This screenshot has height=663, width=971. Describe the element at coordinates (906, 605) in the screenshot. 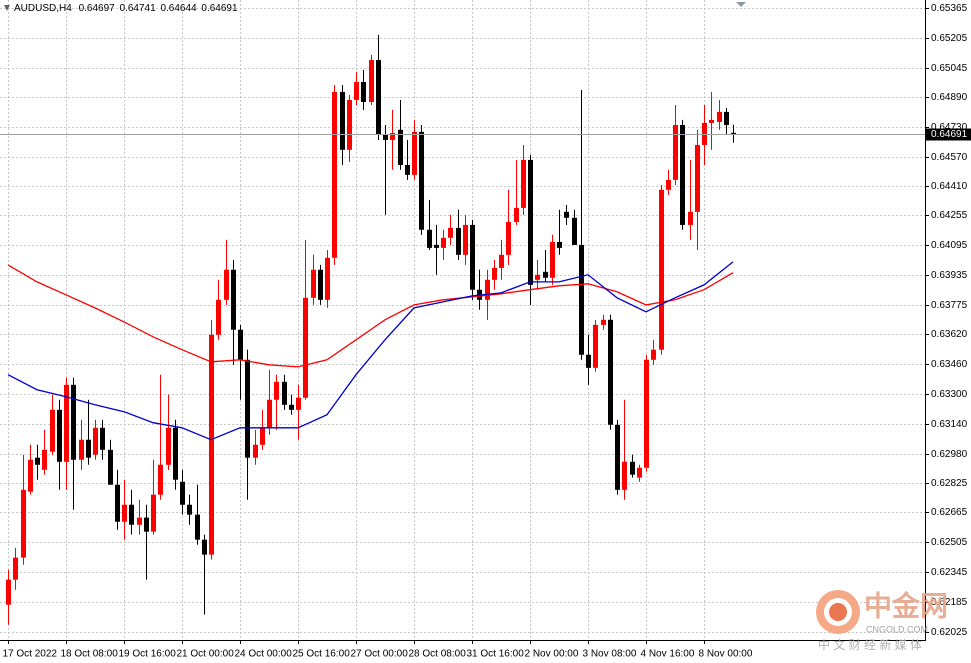

I see `watermark-logo-text: 中金网` at that location.